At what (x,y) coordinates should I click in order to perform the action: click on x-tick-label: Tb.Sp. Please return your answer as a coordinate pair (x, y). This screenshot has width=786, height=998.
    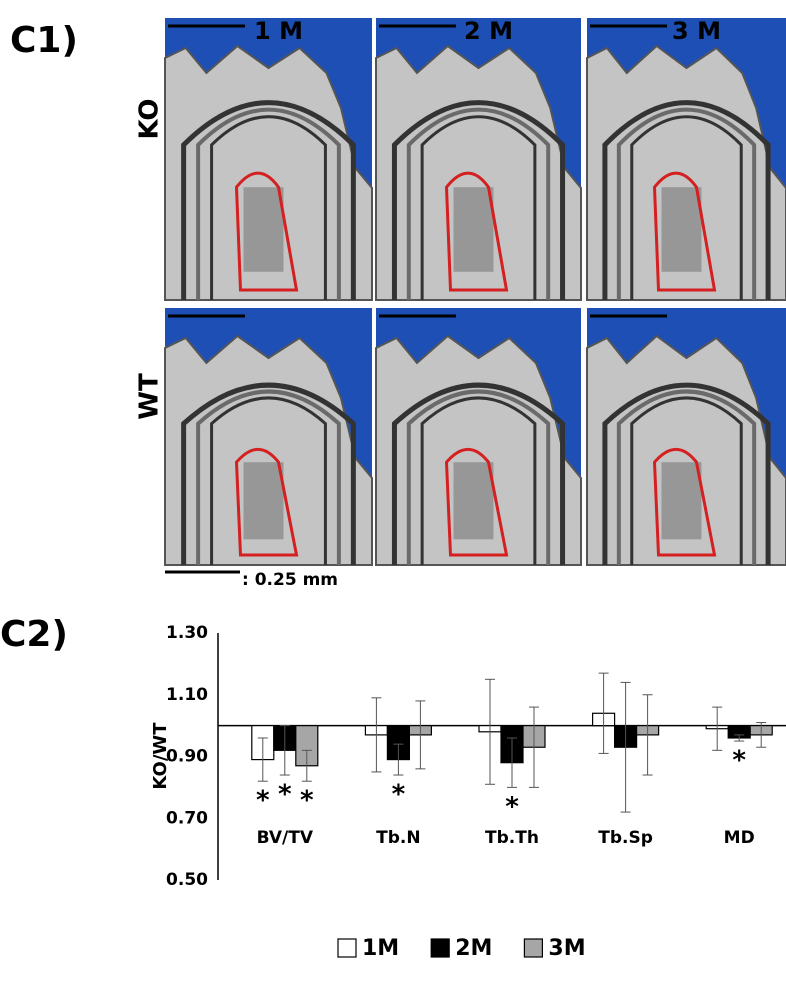
    Looking at the image, I should click on (625, 838).